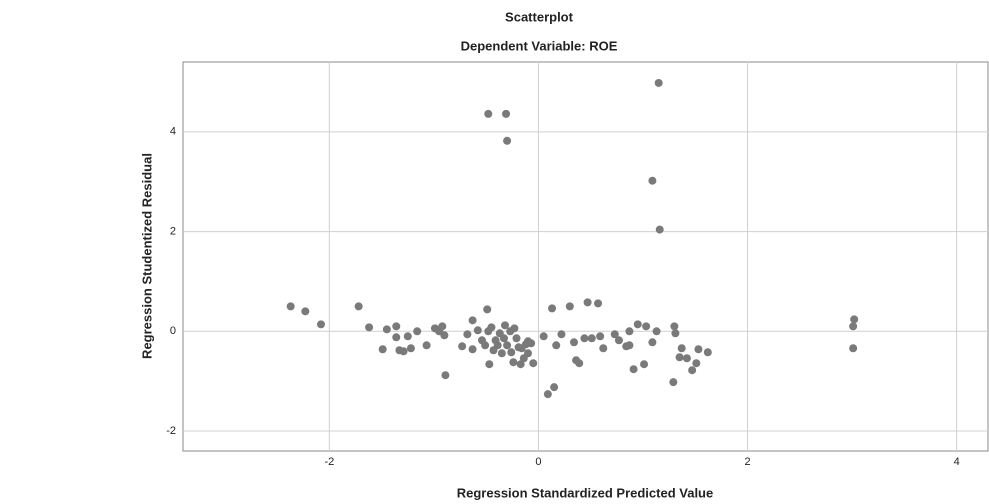 This screenshot has height=504, width=989. Describe the element at coordinates (146, 256) in the screenshot. I see `y-axis-label: Regression Studentized Residual` at that location.